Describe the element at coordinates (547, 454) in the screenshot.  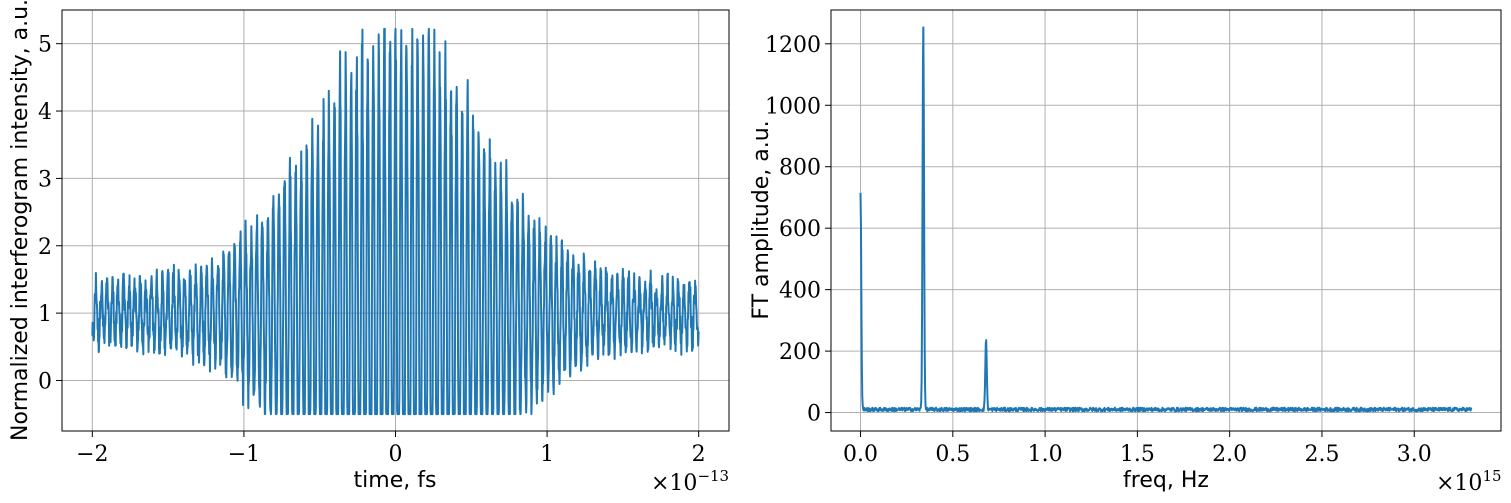
I see `interferogram-xtick-label: 1` at that location.